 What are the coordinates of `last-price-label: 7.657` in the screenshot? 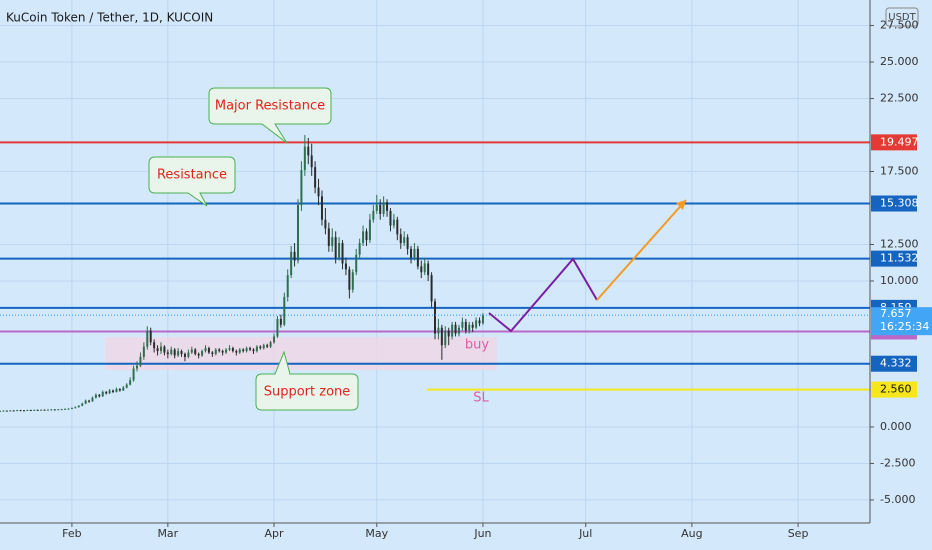 It's located at (896, 313).